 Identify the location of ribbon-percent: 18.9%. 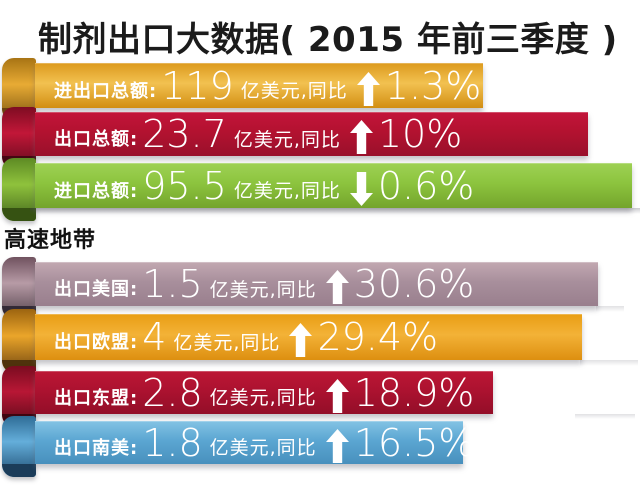
(414, 392).